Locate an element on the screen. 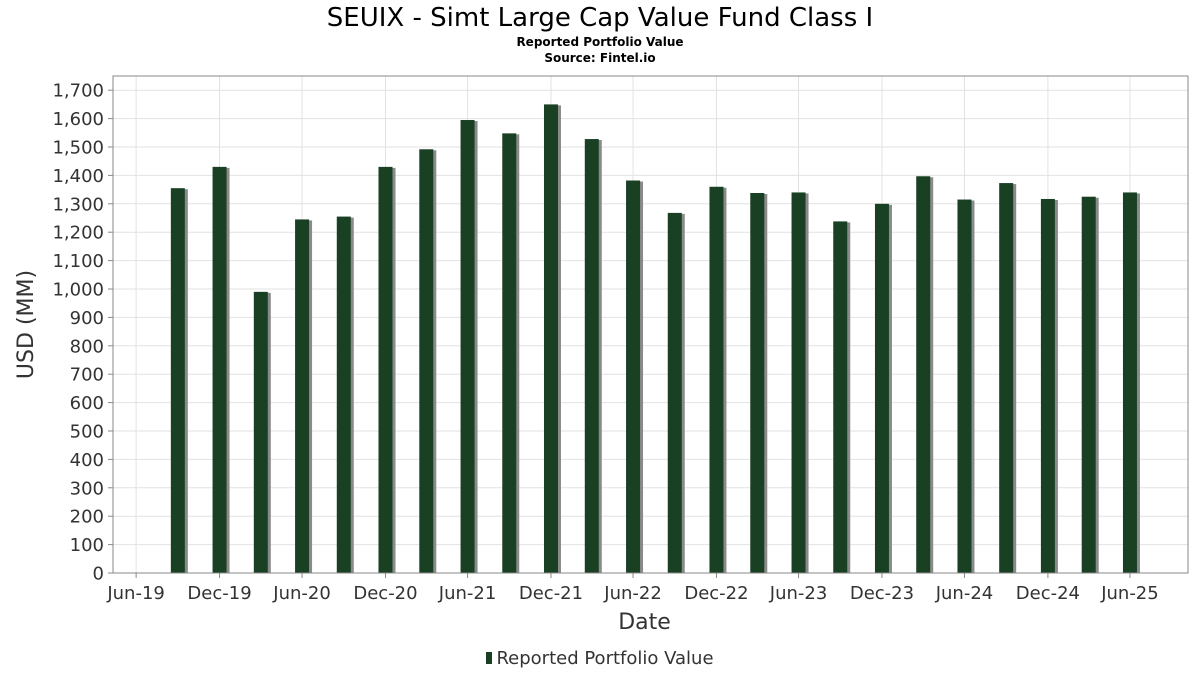 The width and height of the screenshot is (1200, 675). x-tick-label: Dec-24 is located at coordinates (1048, 593).